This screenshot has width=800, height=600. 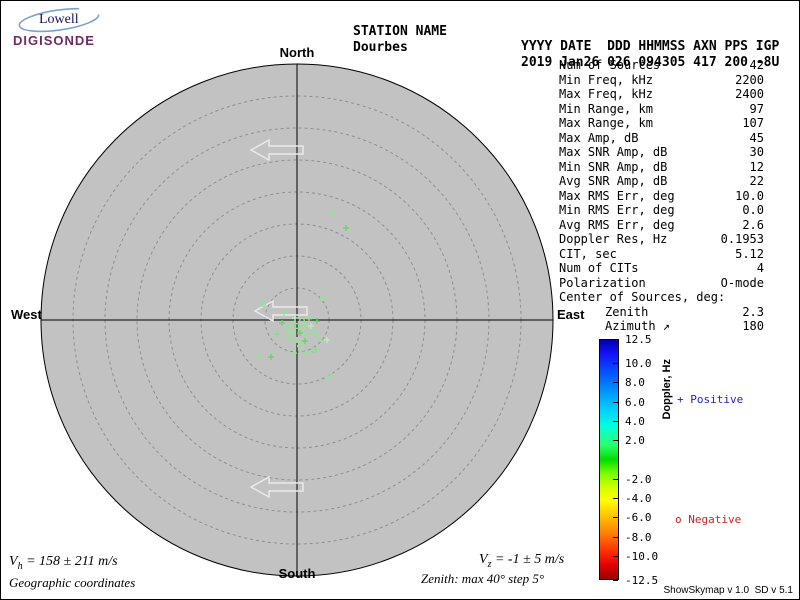 I want to click on param-row: Max RMS Err, deg 10.0, so click(x=661, y=196).